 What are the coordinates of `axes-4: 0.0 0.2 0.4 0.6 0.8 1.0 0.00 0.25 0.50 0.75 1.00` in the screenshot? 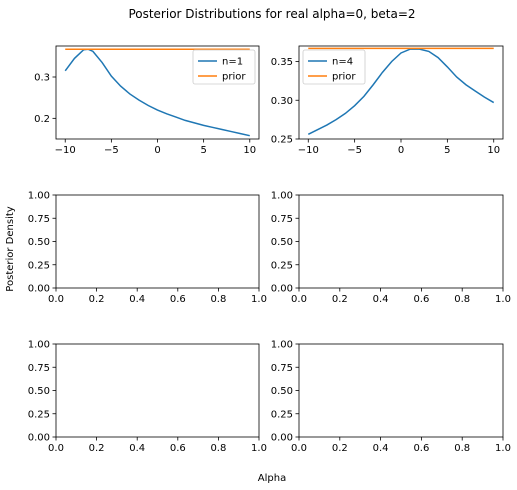 It's located at (391, 248).